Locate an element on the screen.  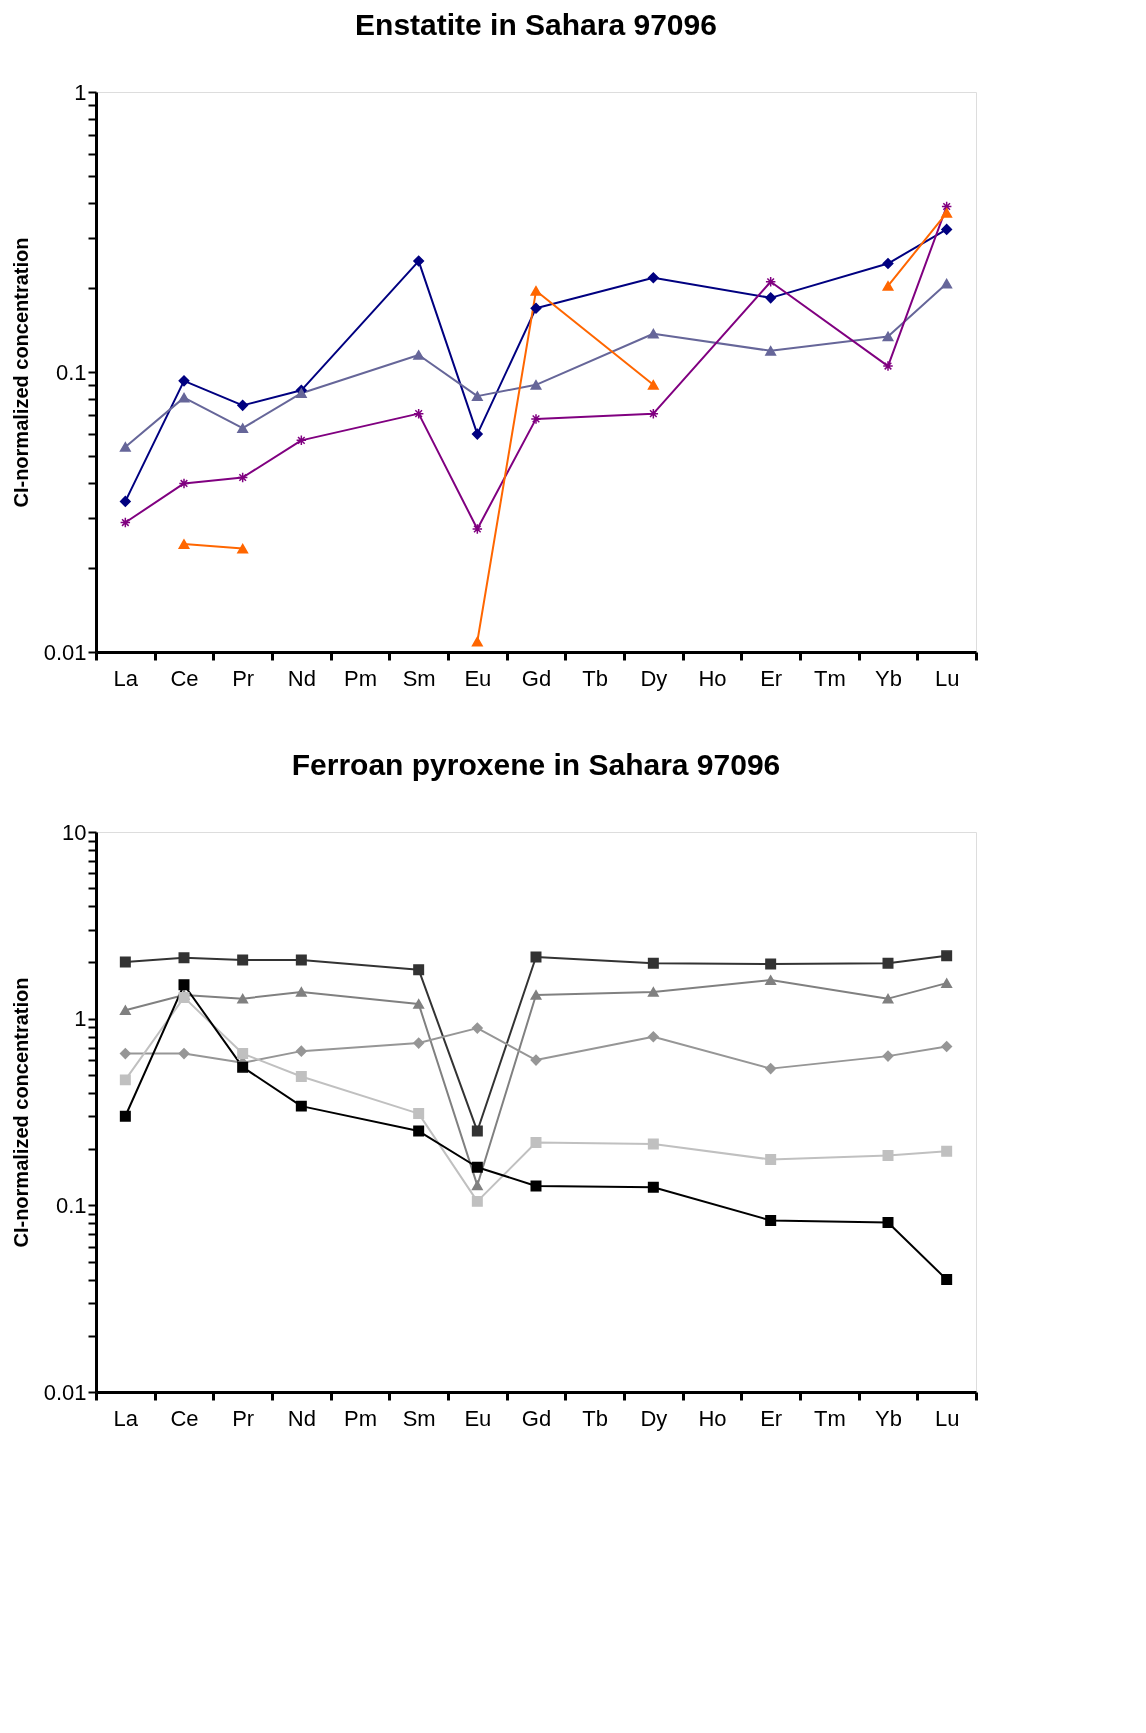
x-tick-label: Yb is located at coordinates (888, 678).